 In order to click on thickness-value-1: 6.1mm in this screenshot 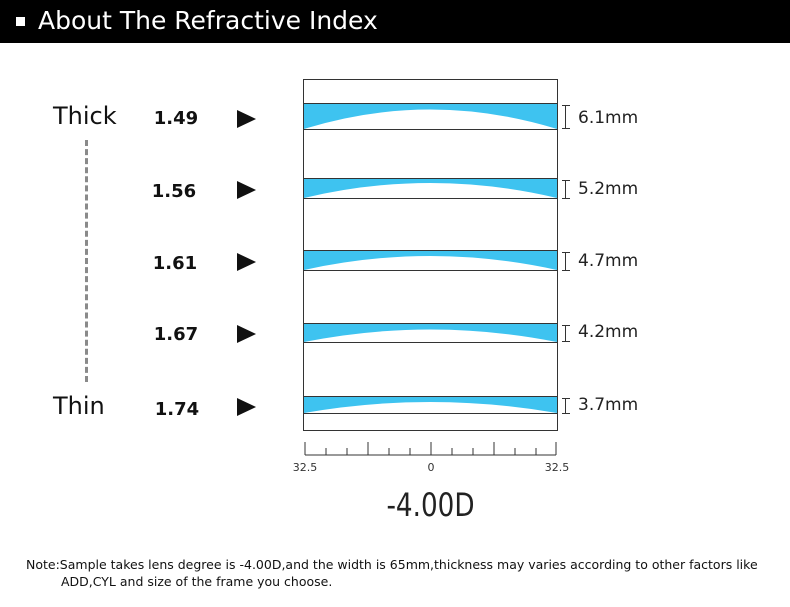, I will do `click(608, 118)`.